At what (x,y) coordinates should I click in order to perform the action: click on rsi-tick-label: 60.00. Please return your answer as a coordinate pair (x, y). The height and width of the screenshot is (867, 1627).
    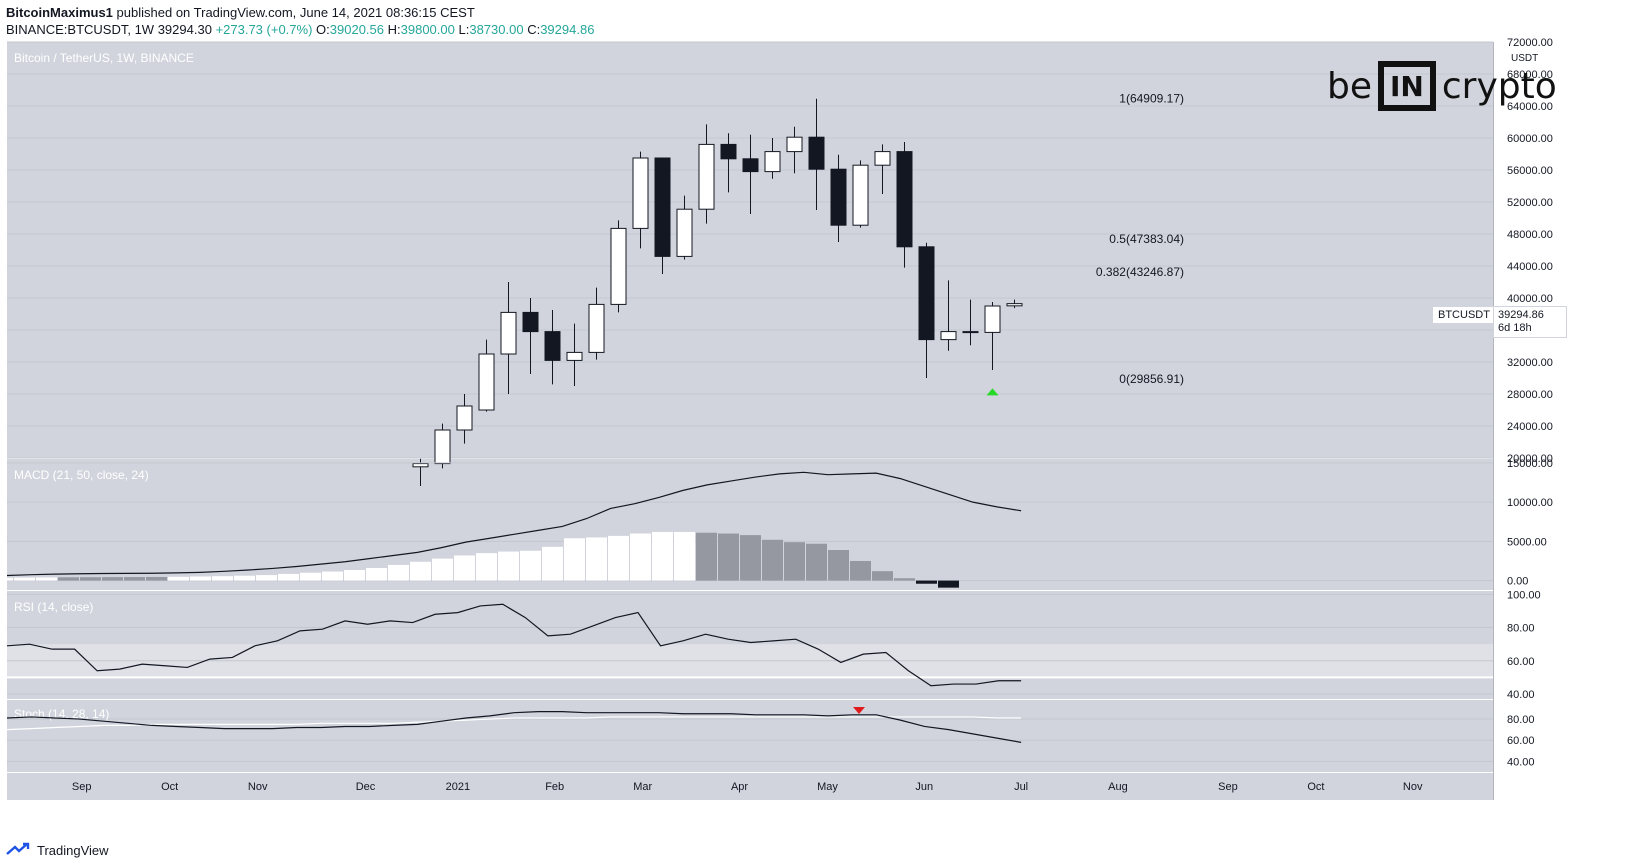
    Looking at the image, I should click on (1521, 662).